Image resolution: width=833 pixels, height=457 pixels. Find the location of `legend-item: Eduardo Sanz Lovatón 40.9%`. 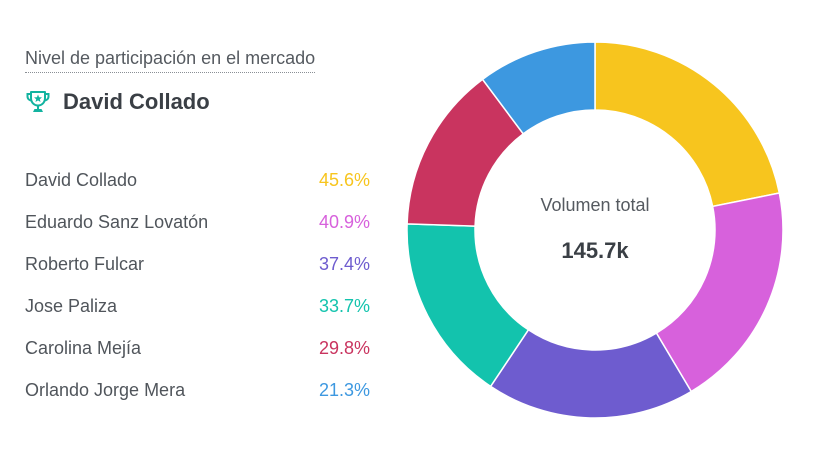

legend-item: Eduardo Sanz Lovatón 40.9% is located at coordinates (197, 222).